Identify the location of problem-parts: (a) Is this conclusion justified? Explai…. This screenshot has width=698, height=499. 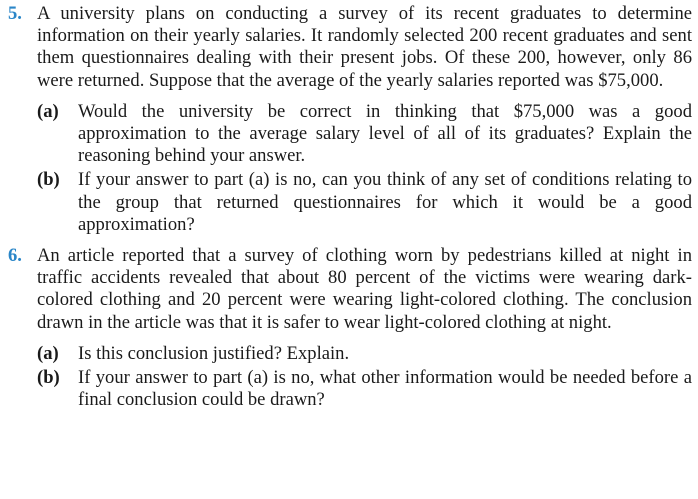
(364, 377).